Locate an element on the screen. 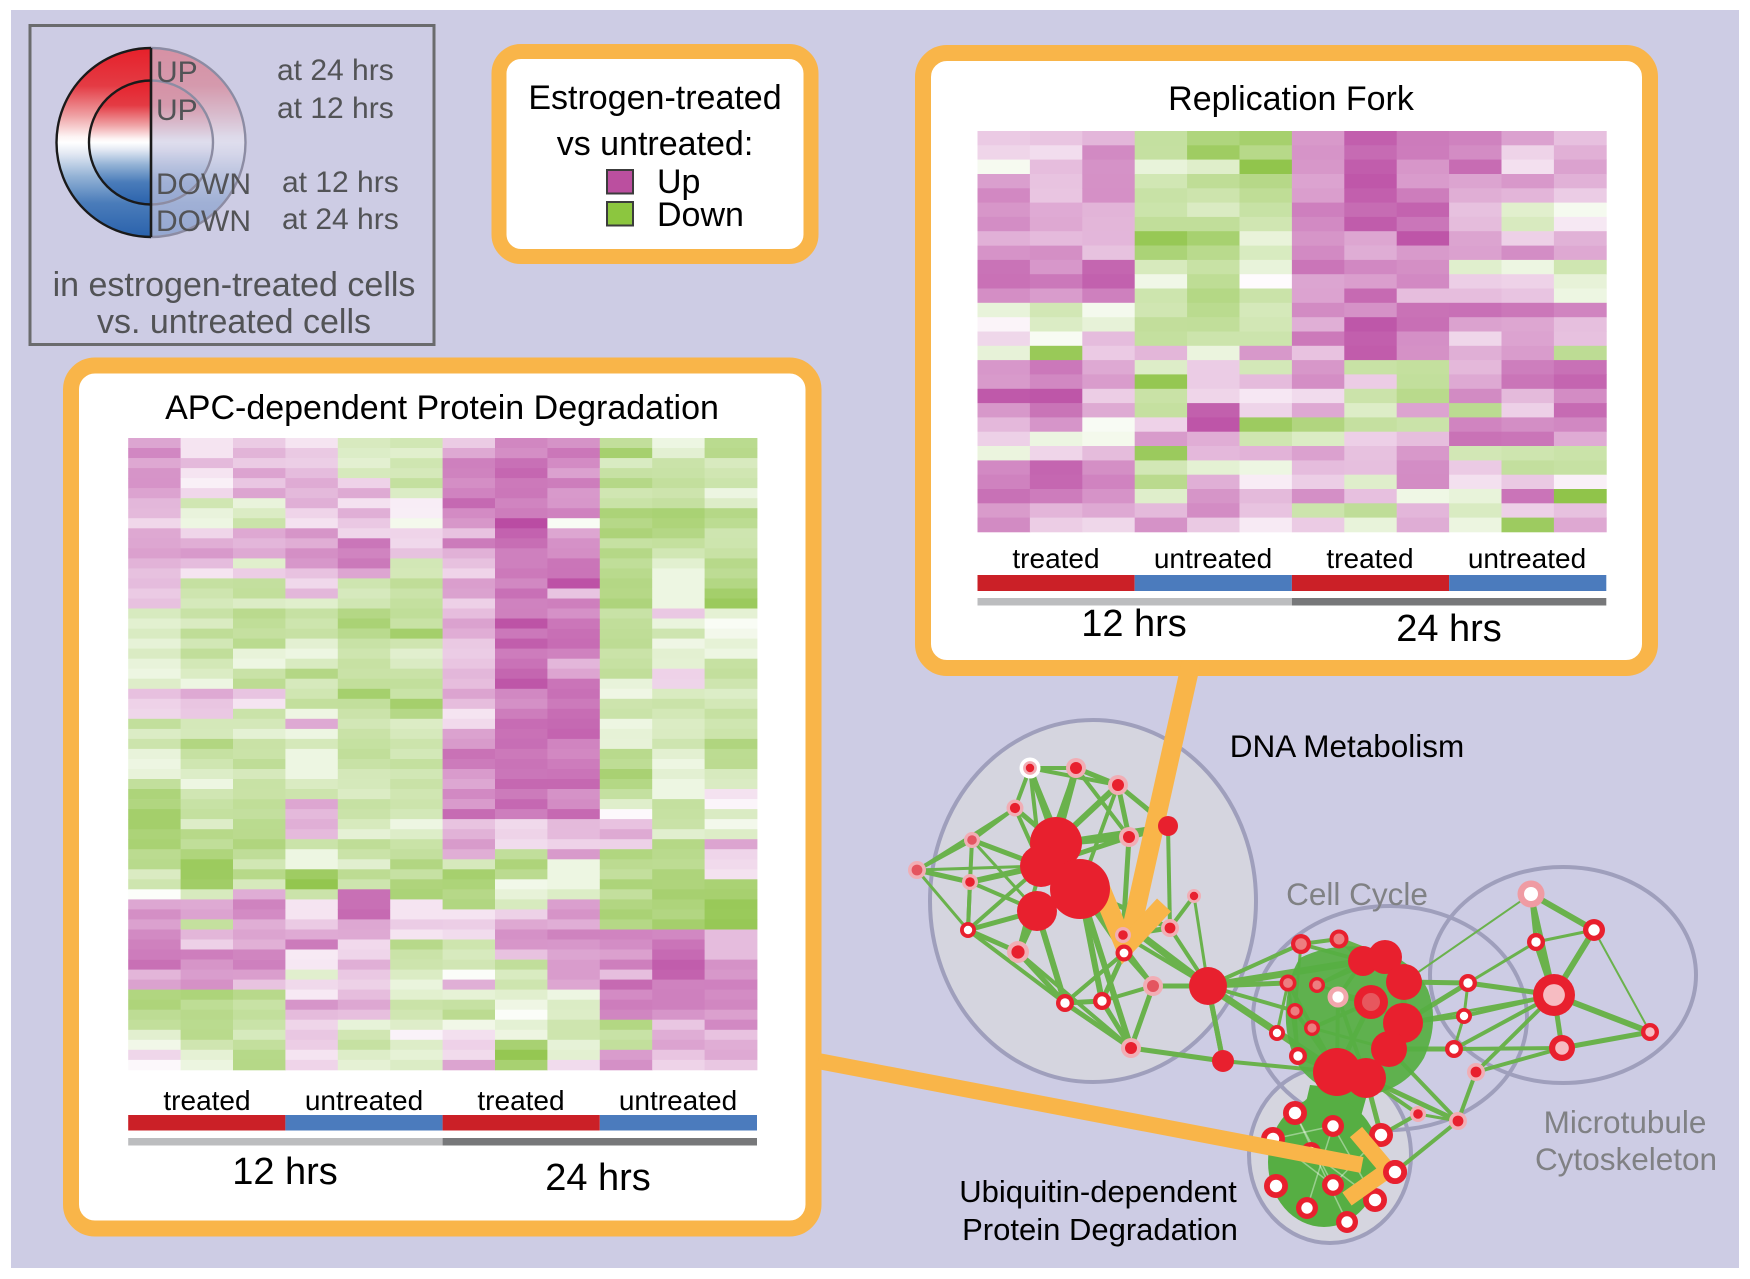 The image size is (1750, 1279). svg-text: in estrogen-treated cells is located at coordinates (234, 285).